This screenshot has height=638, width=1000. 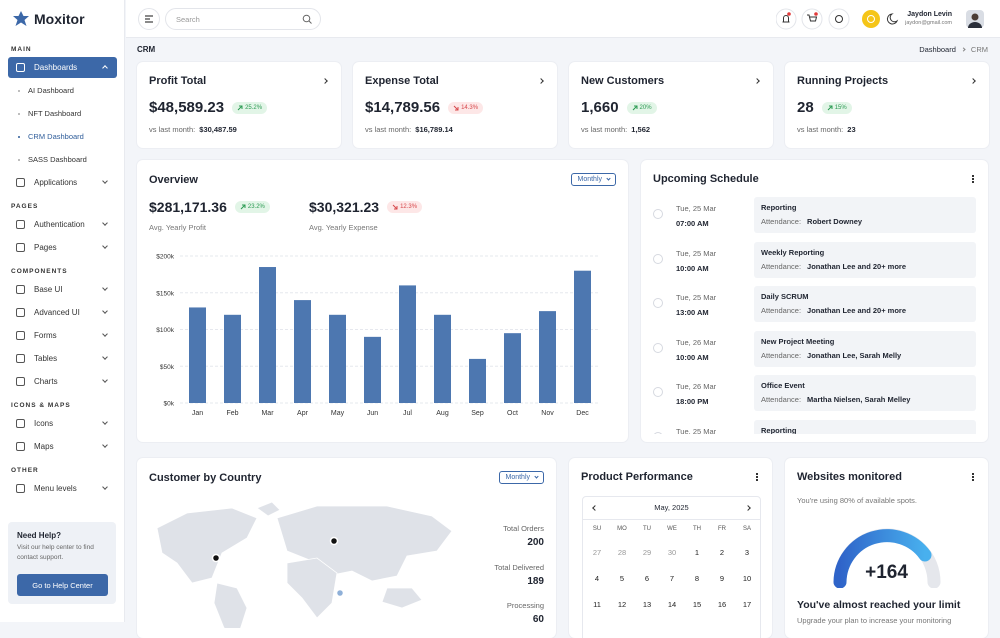 I want to click on arrow, so click(x=635, y=107).